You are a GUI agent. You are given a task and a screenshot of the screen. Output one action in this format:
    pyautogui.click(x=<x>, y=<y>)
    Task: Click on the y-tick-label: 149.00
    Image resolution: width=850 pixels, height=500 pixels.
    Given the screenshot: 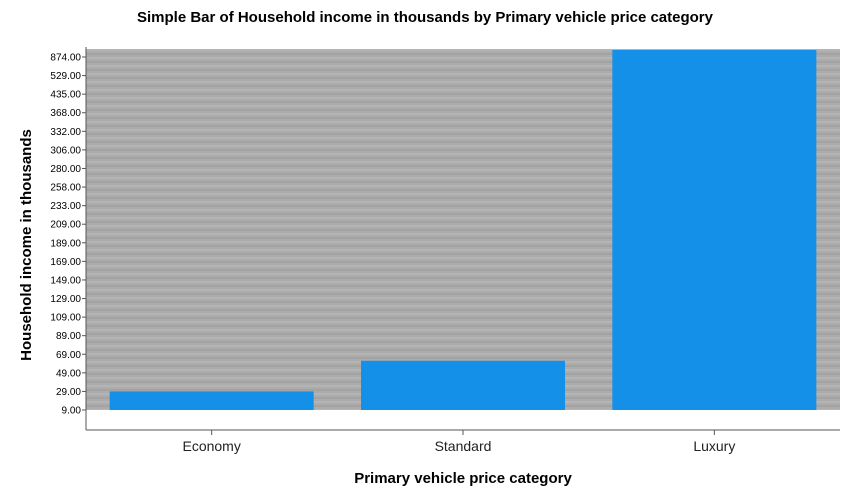 What is the action you would take?
    pyautogui.click(x=65, y=280)
    